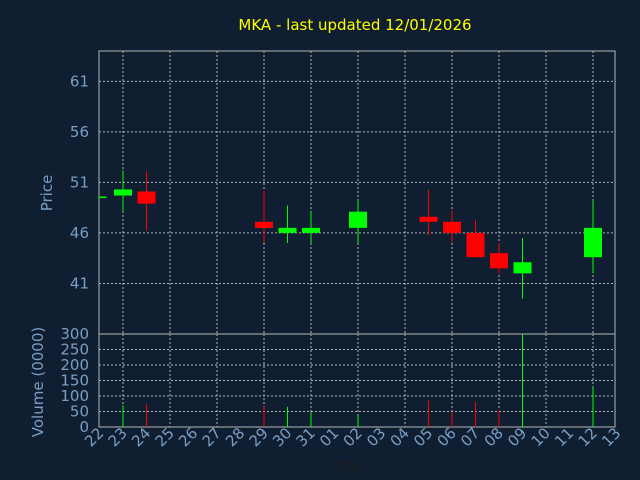 Image resolution: width=640 pixels, height=480 pixels. What do you see at coordinates (376, 437) in the screenshot?
I see `day-tick-label: 03` at bounding box center [376, 437].